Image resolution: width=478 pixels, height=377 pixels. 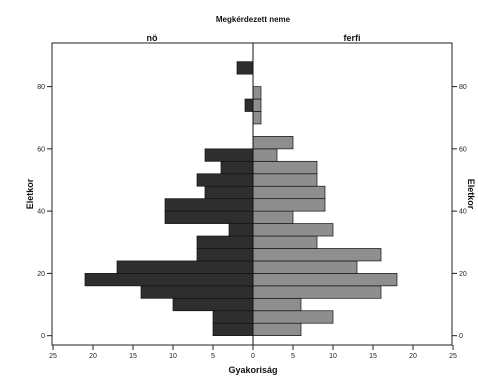 What do you see at coordinates (152, 38) in the screenshot?
I see `panel-label-female: nö` at bounding box center [152, 38].